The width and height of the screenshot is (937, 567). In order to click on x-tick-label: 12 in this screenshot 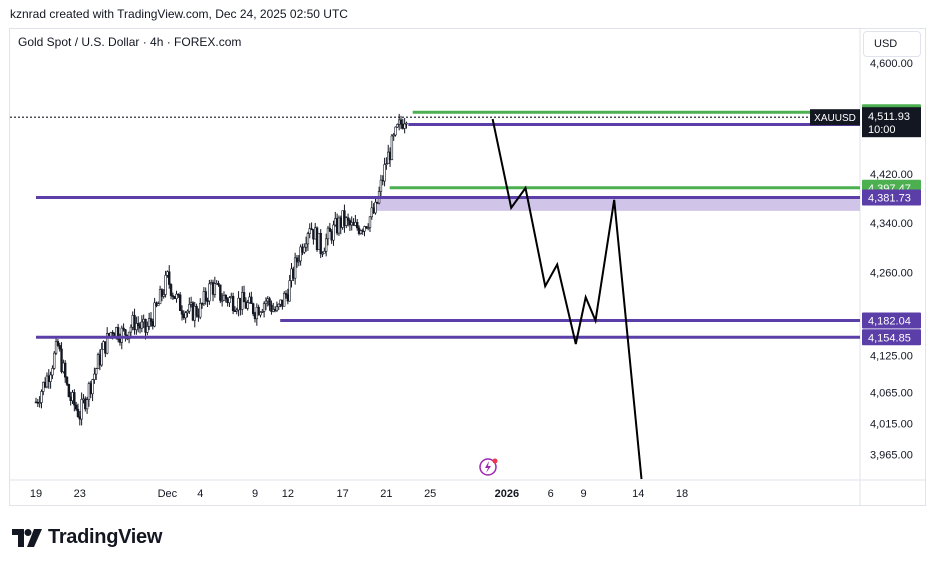, I will do `click(288, 494)`.